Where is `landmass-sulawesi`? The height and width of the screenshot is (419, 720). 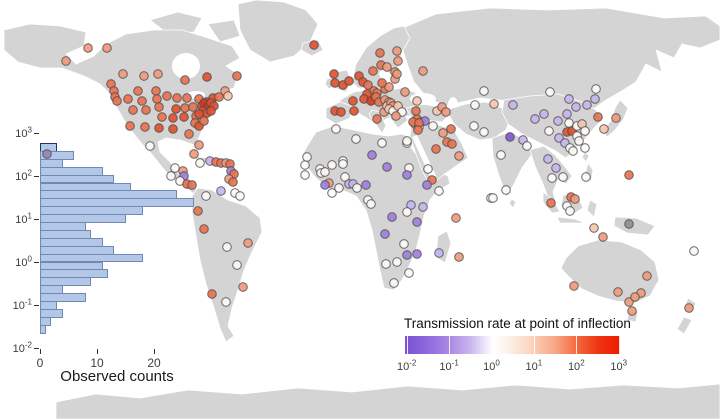
landmass-sulawesi is located at coordinates (592, 208).